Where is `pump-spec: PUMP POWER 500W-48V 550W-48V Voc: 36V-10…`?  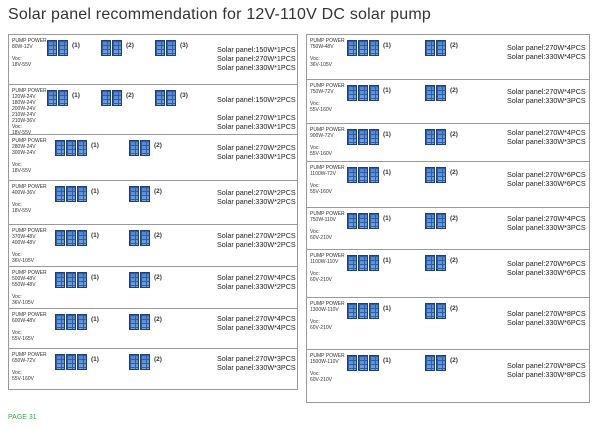
pump-spec: PUMP POWER 500W-48V 550W-48V Voc: 36V-10… is located at coordinates (29, 288).